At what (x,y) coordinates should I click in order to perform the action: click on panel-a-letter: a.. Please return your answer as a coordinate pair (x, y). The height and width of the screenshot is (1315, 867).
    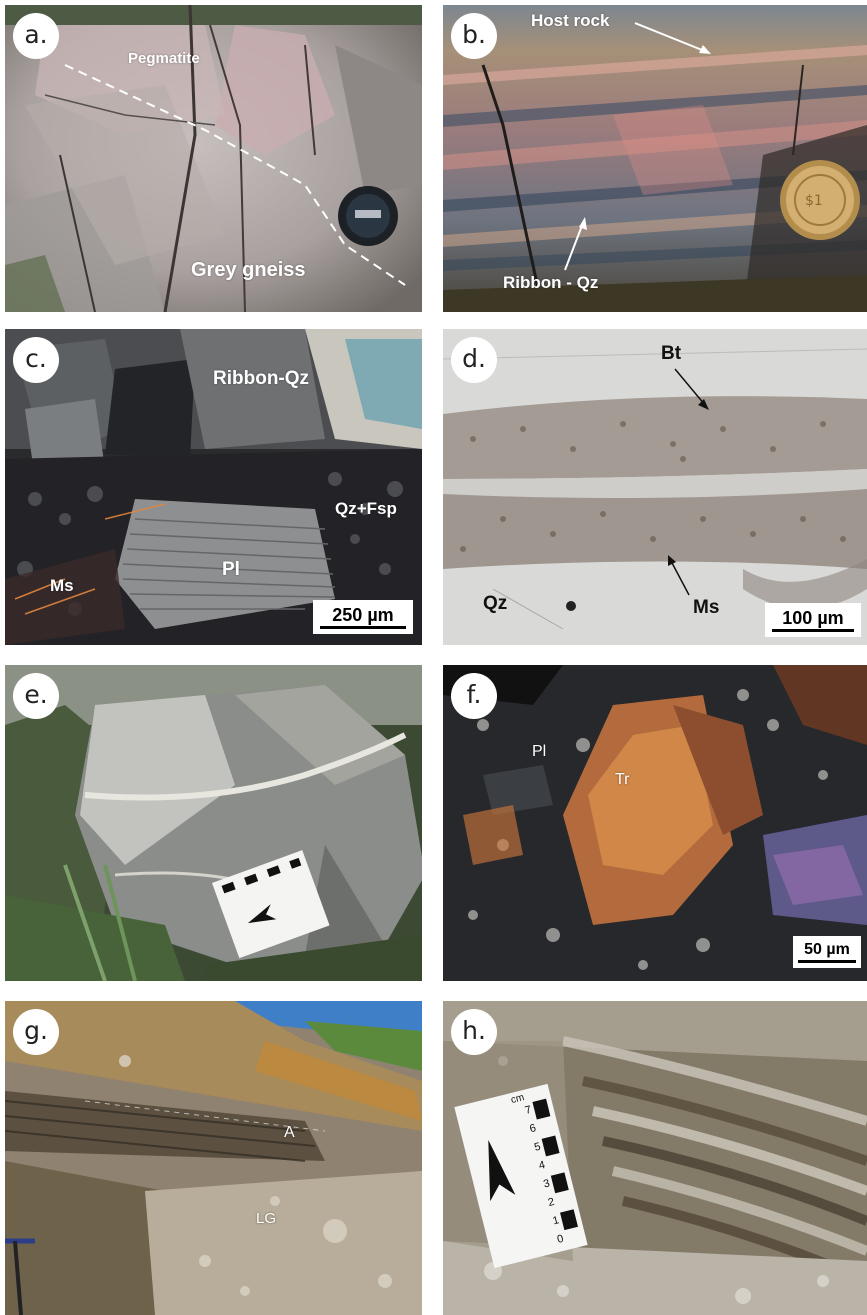
    Looking at the image, I should click on (36, 36).